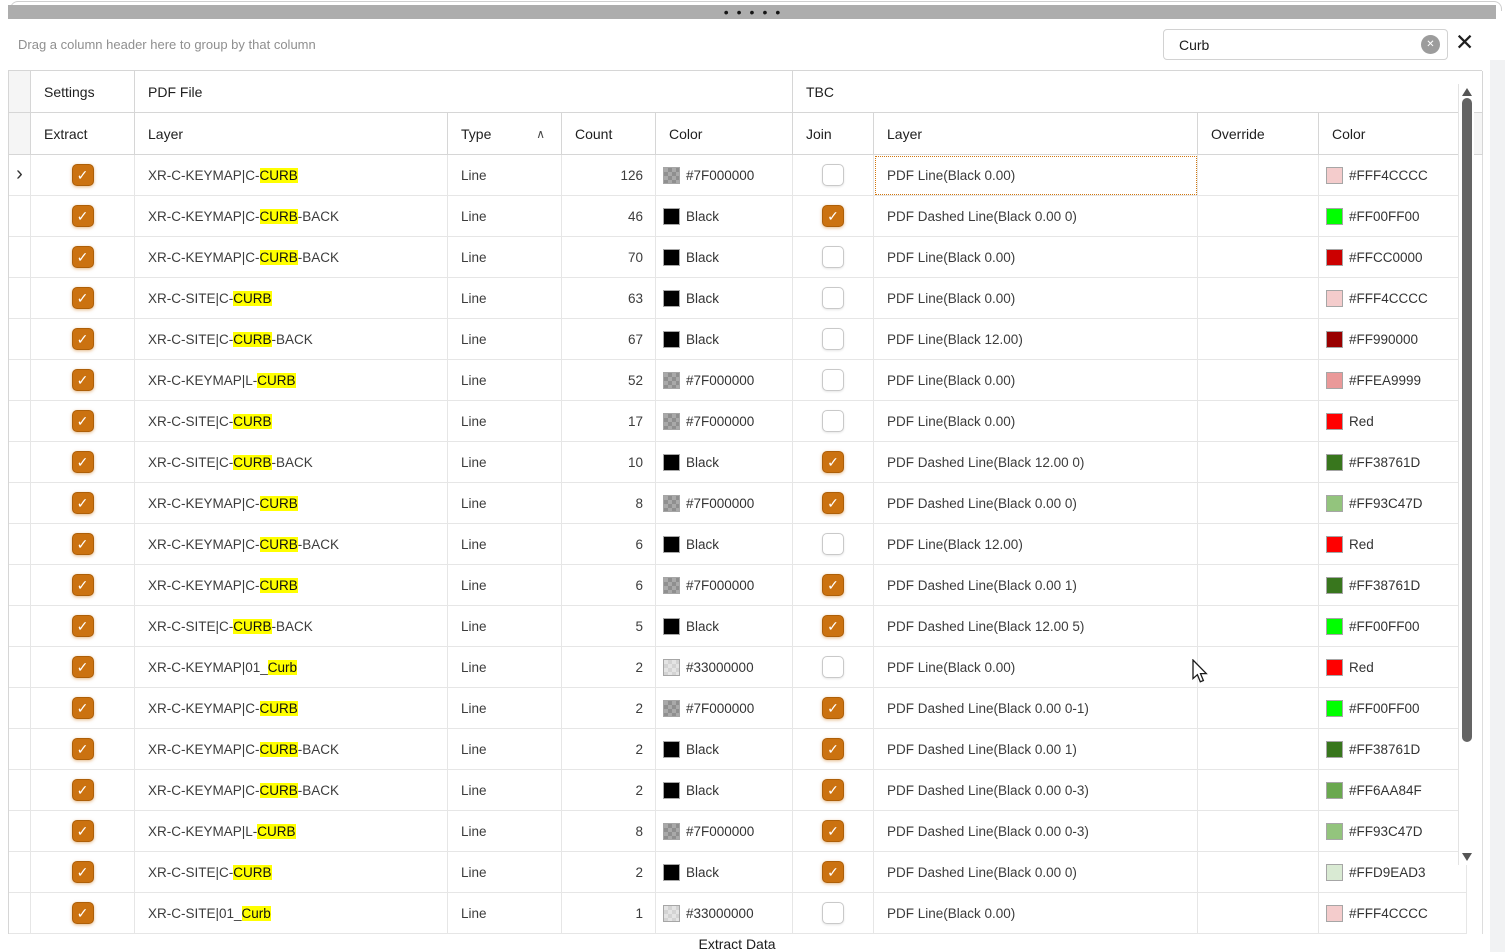 Image resolution: width=1505 pixels, height=952 pixels. I want to click on close-icon: ✕, so click(1465, 42).